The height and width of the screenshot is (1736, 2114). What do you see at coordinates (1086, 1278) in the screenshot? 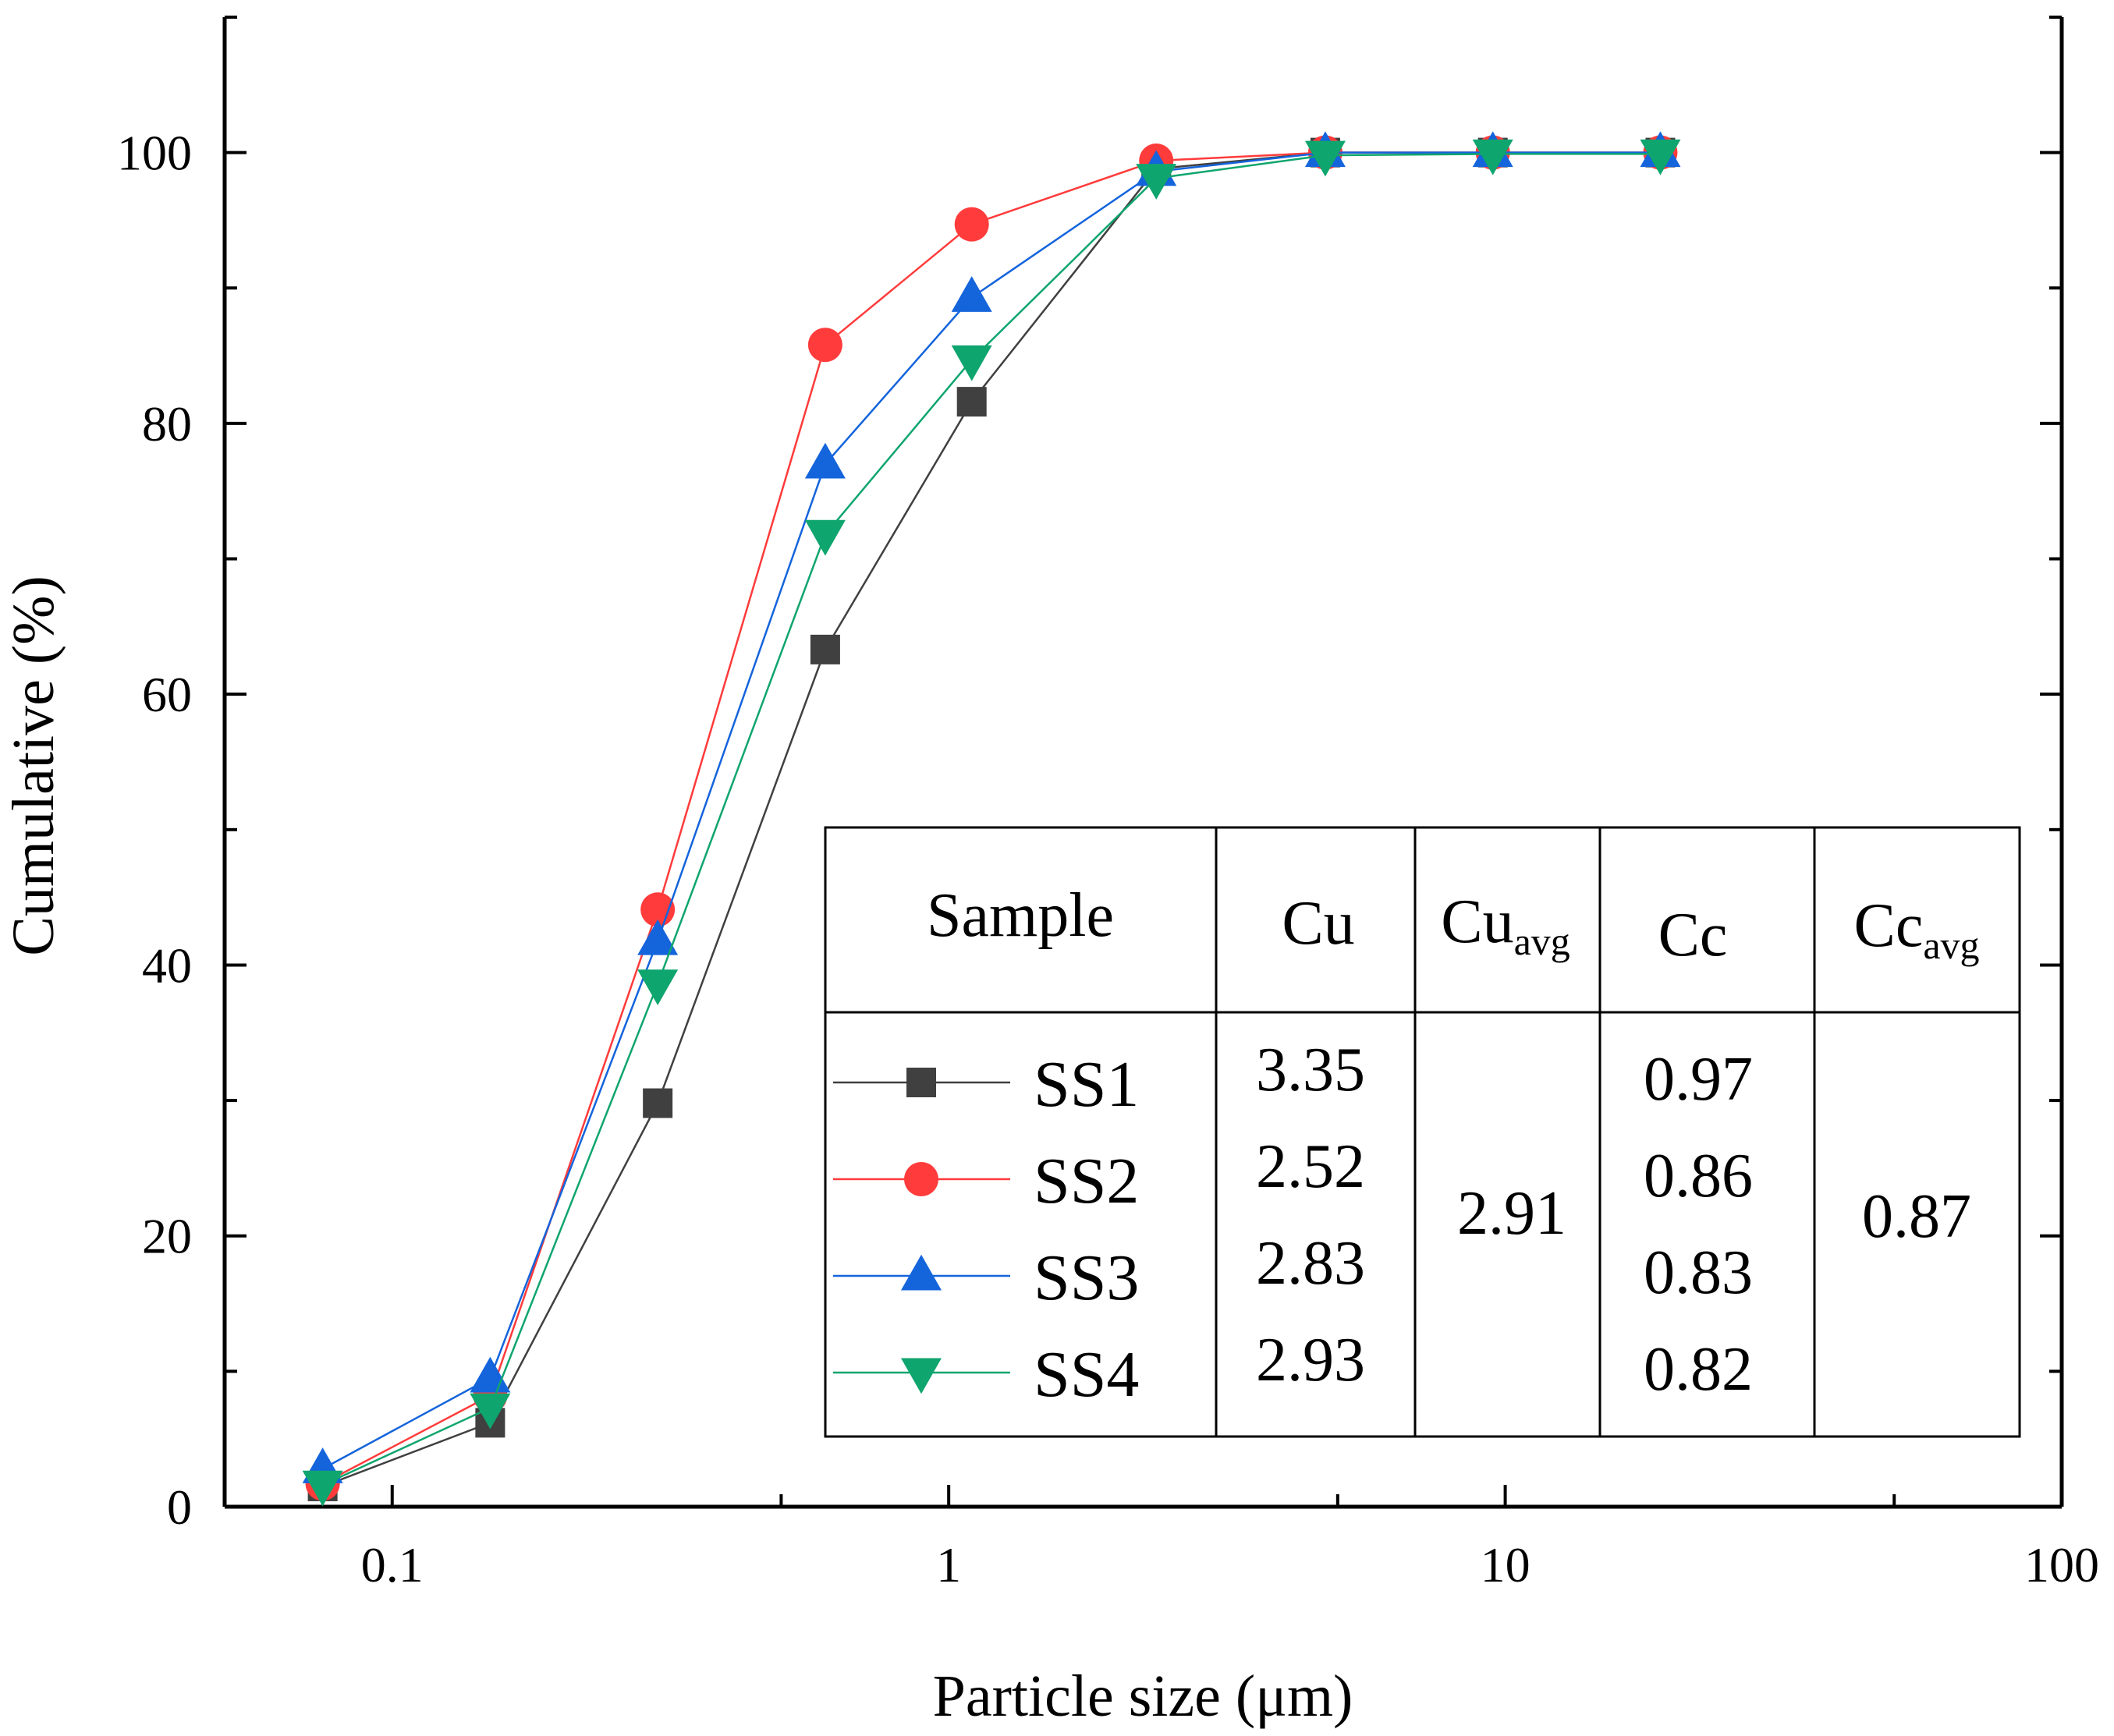
I see `legend-label: SS3` at bounding box center [1086, 1278].